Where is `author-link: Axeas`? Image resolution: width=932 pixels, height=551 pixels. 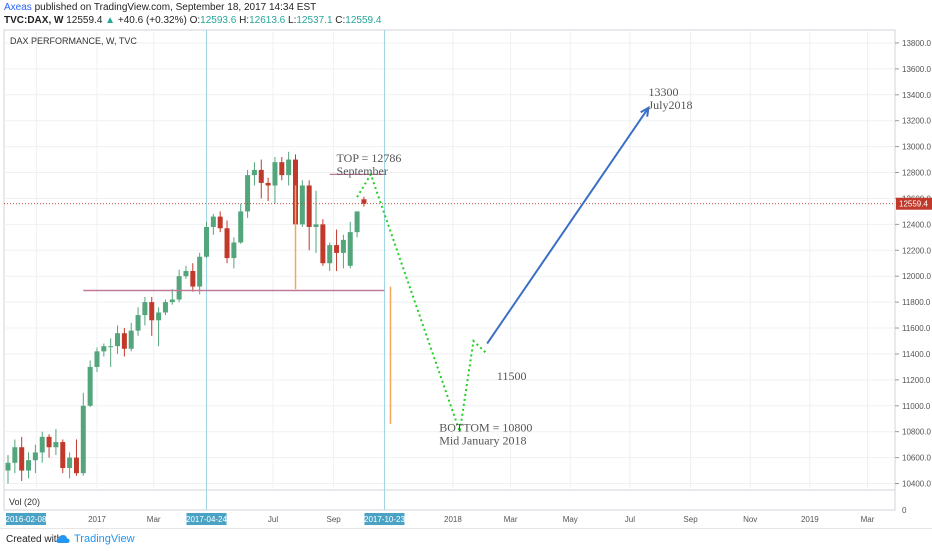 author-link: Axeas is located at coordinates (18, 7).